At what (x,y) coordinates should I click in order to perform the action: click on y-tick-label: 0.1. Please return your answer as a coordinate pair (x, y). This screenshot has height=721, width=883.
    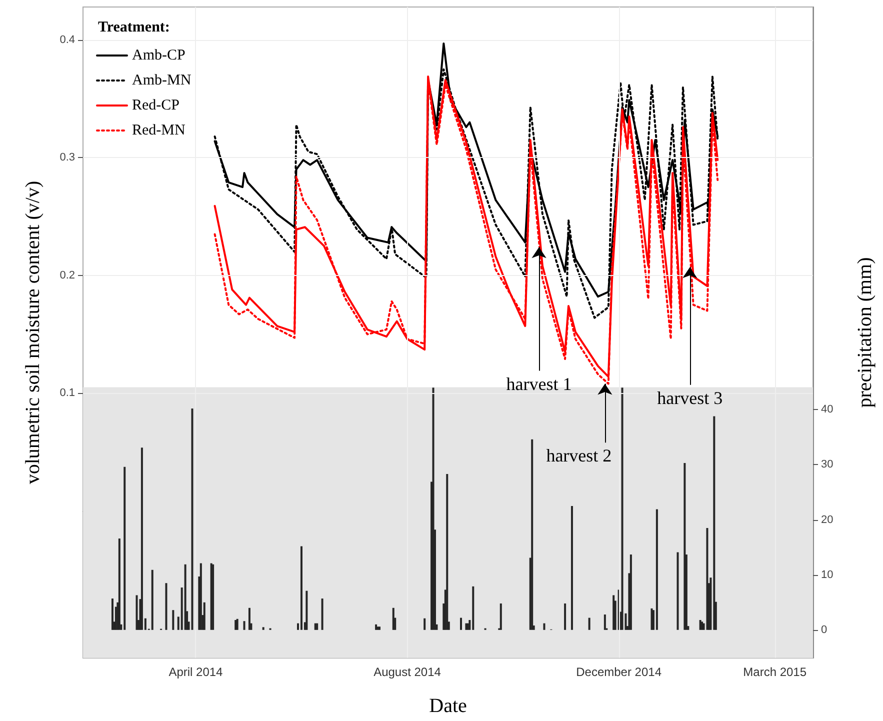
    Looking at the image, I should click on (67, 393).